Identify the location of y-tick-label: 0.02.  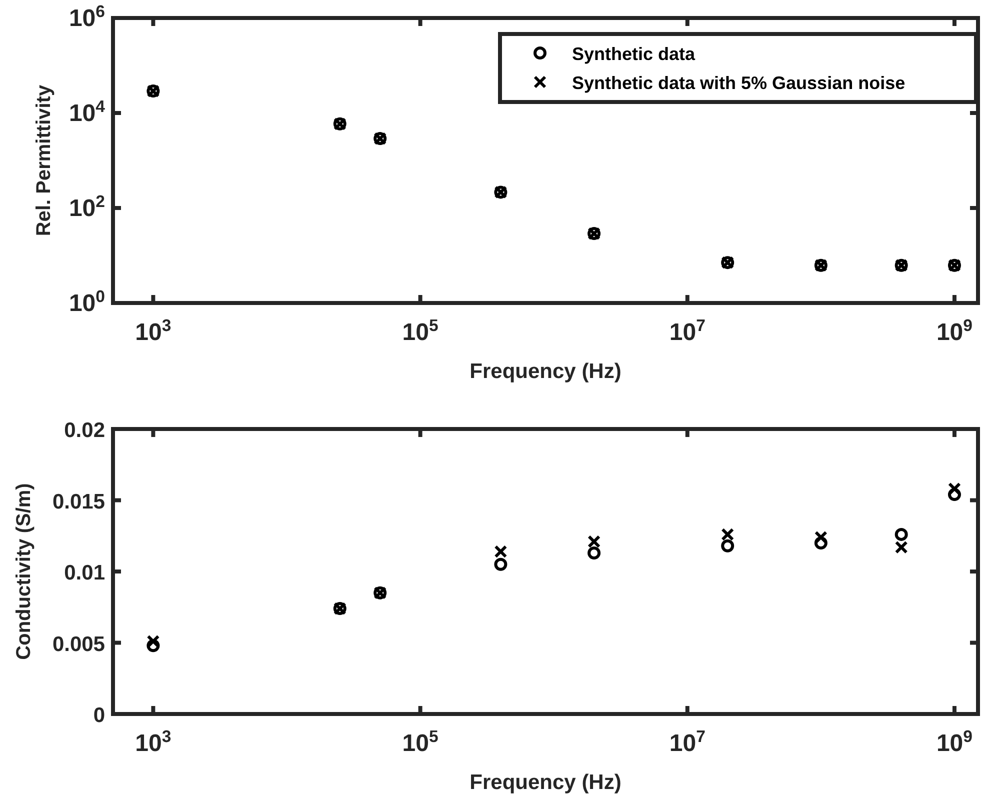
(84, 430).